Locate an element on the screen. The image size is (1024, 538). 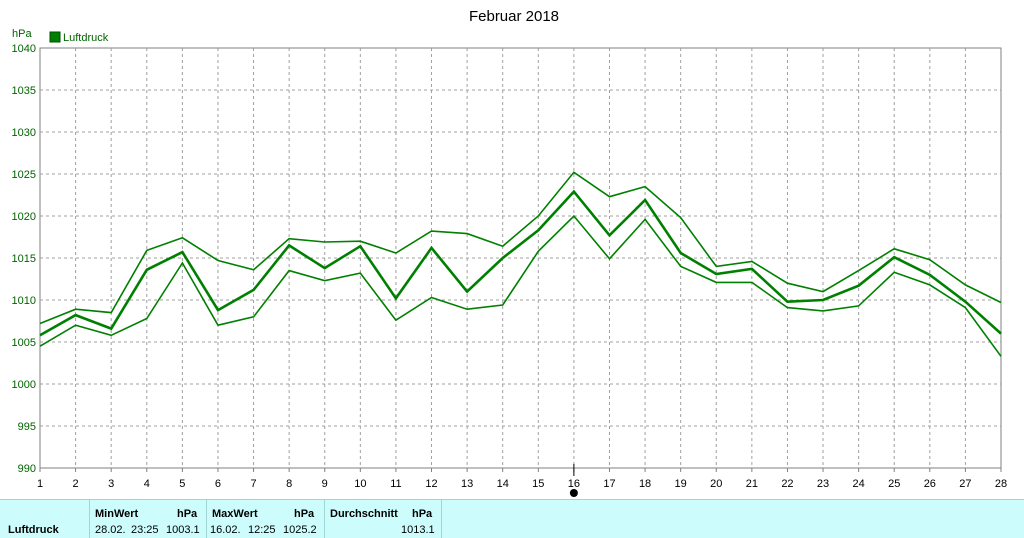
x-tick-label: 9 is located at coordinates (325, 484).